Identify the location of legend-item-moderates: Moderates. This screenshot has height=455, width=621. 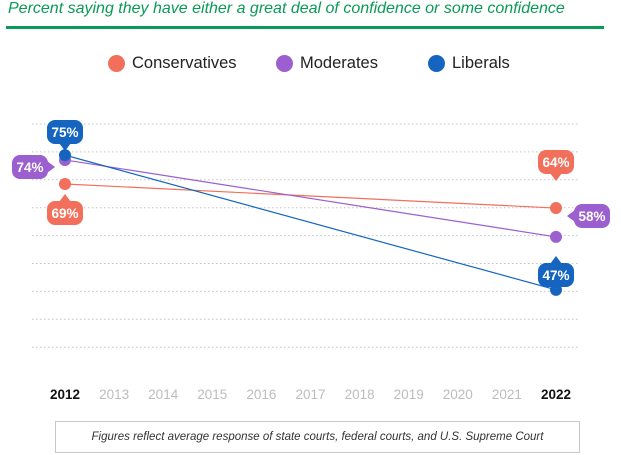
(327, 63).